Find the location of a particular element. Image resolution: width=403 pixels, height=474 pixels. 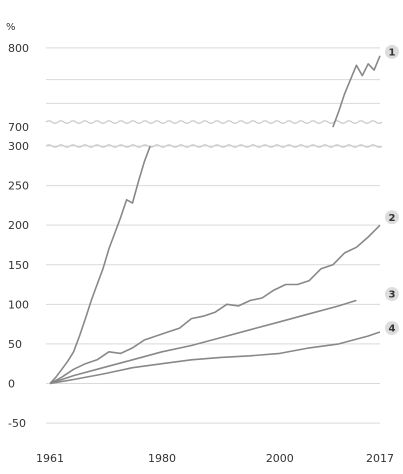

series-3-line is located at coordinates (203, 341).